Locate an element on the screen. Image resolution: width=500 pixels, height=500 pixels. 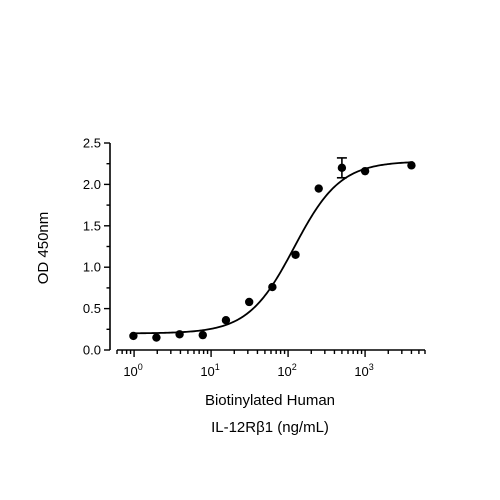
x-tick-label: 10³ is located at coordinates (363, 370).